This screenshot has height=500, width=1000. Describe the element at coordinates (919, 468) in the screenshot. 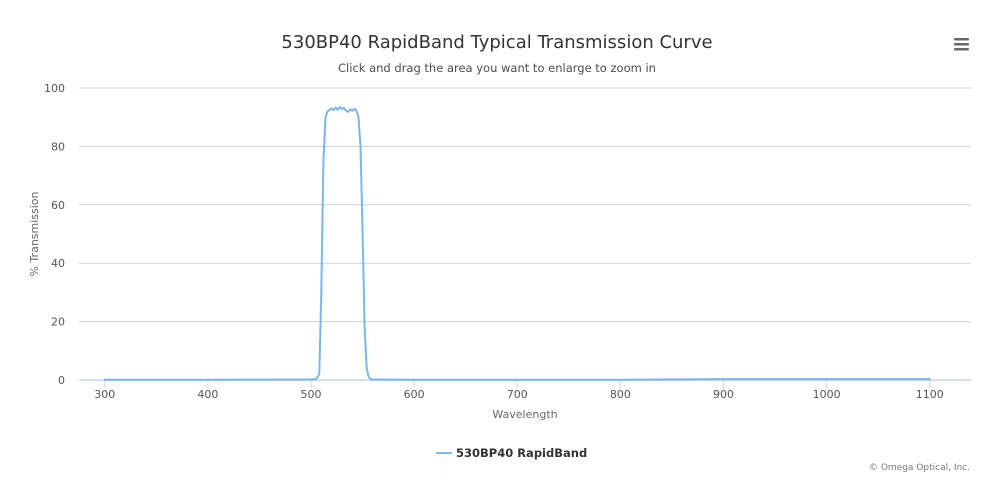

I see `credits-link: © Omega Optical, Inc.` at that location.